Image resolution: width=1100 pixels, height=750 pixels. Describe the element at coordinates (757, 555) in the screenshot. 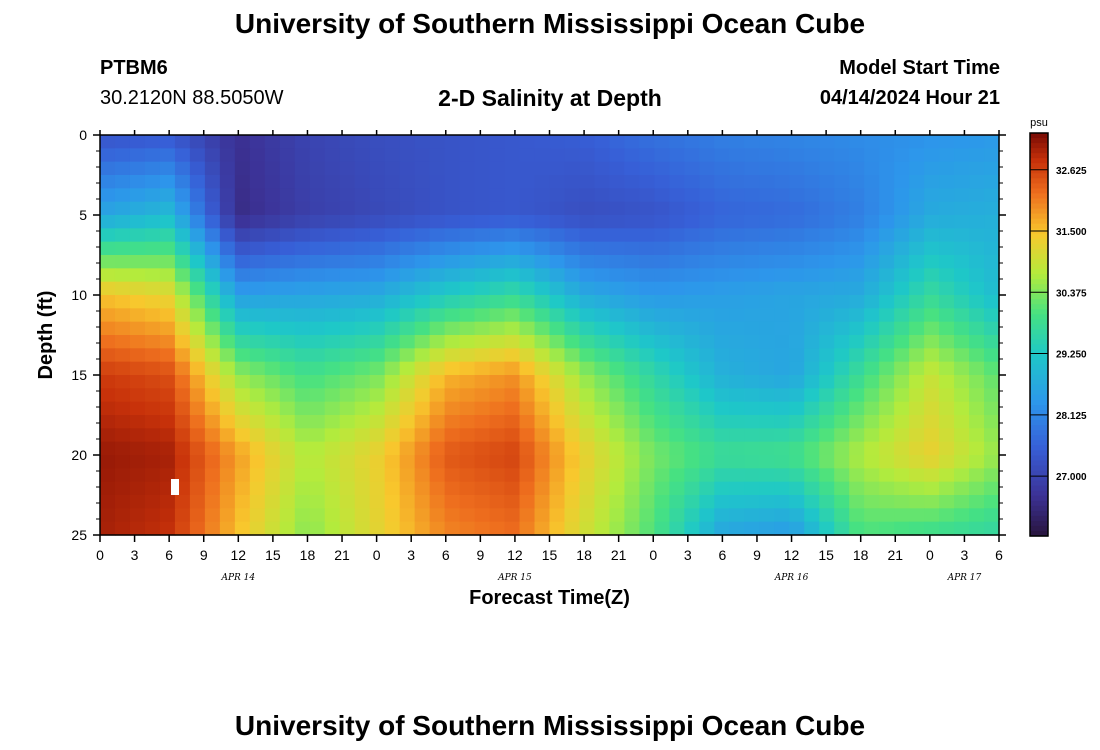

I see `x-tick-label: 9` at that location.